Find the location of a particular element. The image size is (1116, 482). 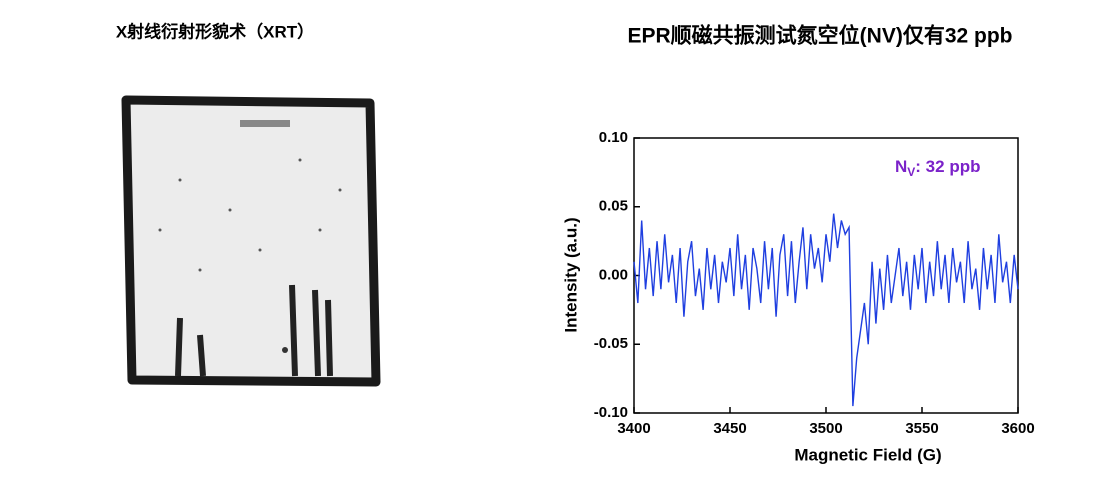

x-tick-label: 3550 is located at coordinates (921, 428).